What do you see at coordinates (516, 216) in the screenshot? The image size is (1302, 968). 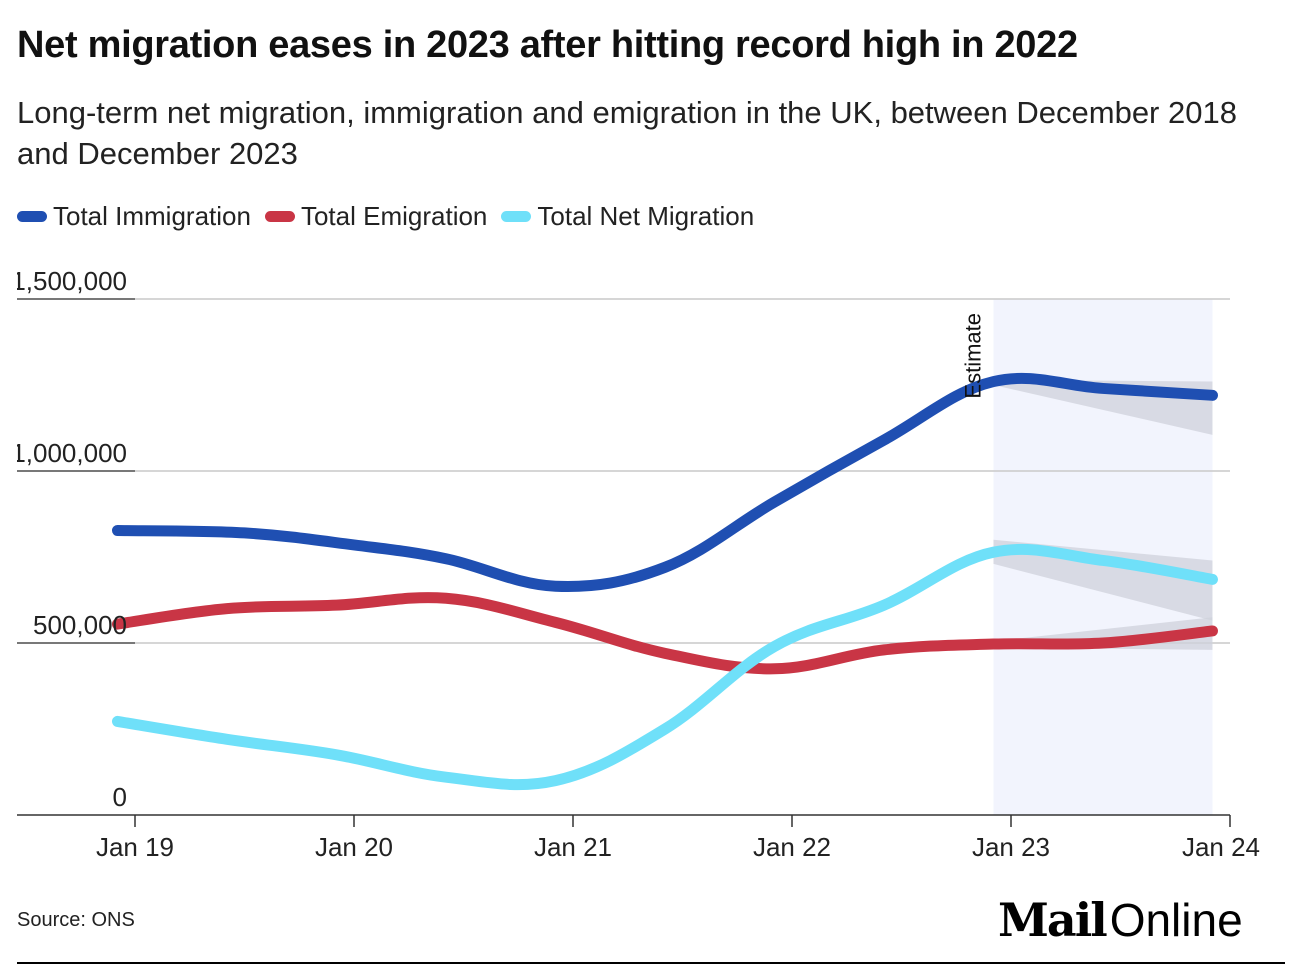 I see `legend-swatch-net-migration` at bounding box center [516, 216].